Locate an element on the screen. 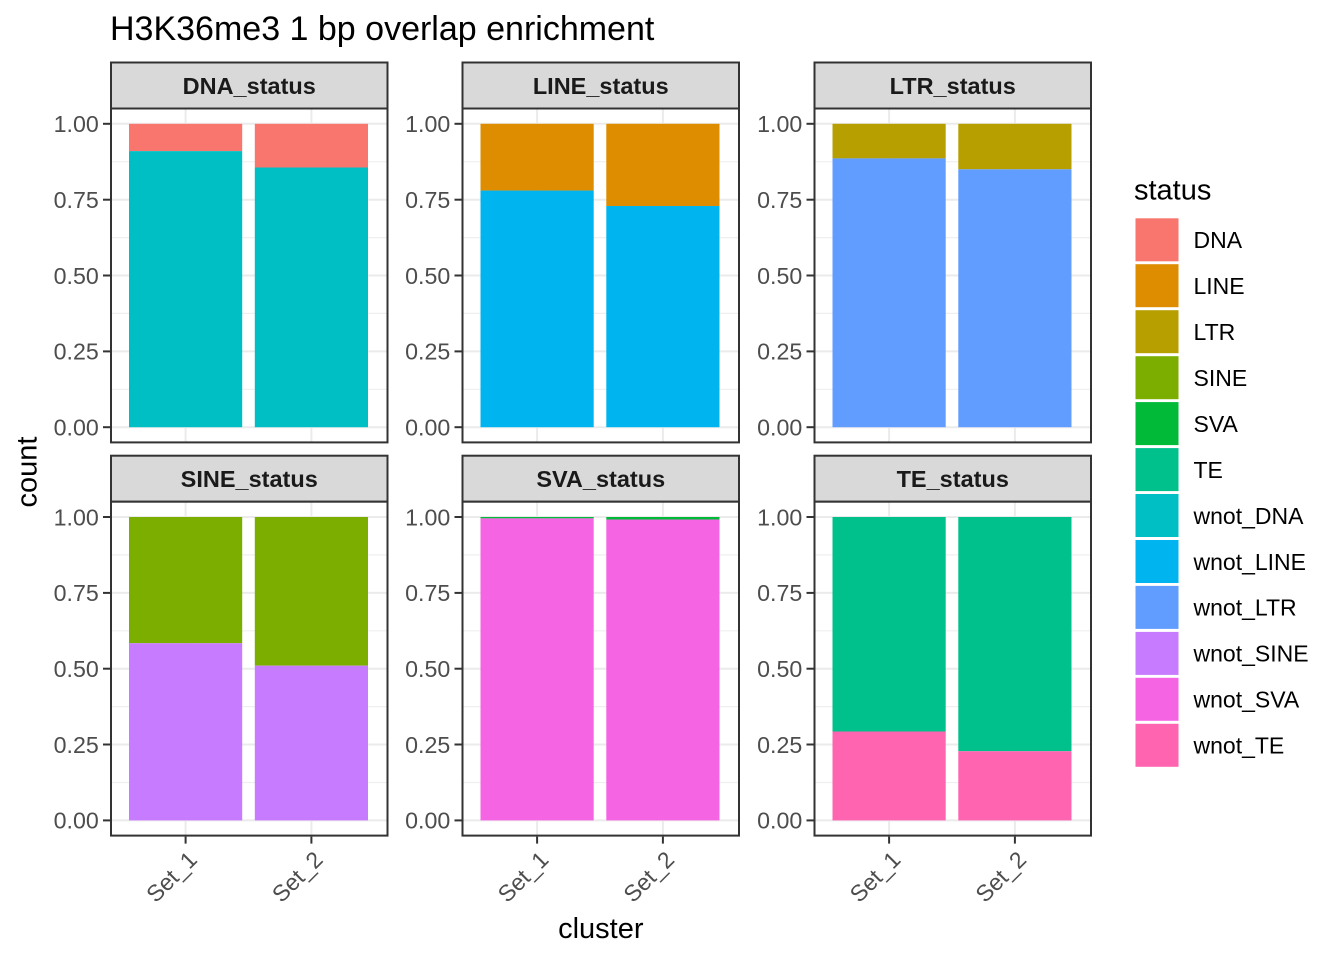 Image resolution: width=1344 pixels, height=960 pixels. svg-text: TE is located at coordinates (1208, 470).